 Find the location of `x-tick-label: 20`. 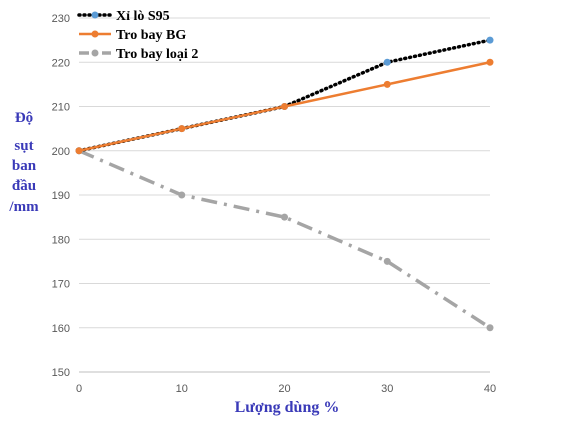

x-tick-label: 20 is located at coordinates (284, 389).